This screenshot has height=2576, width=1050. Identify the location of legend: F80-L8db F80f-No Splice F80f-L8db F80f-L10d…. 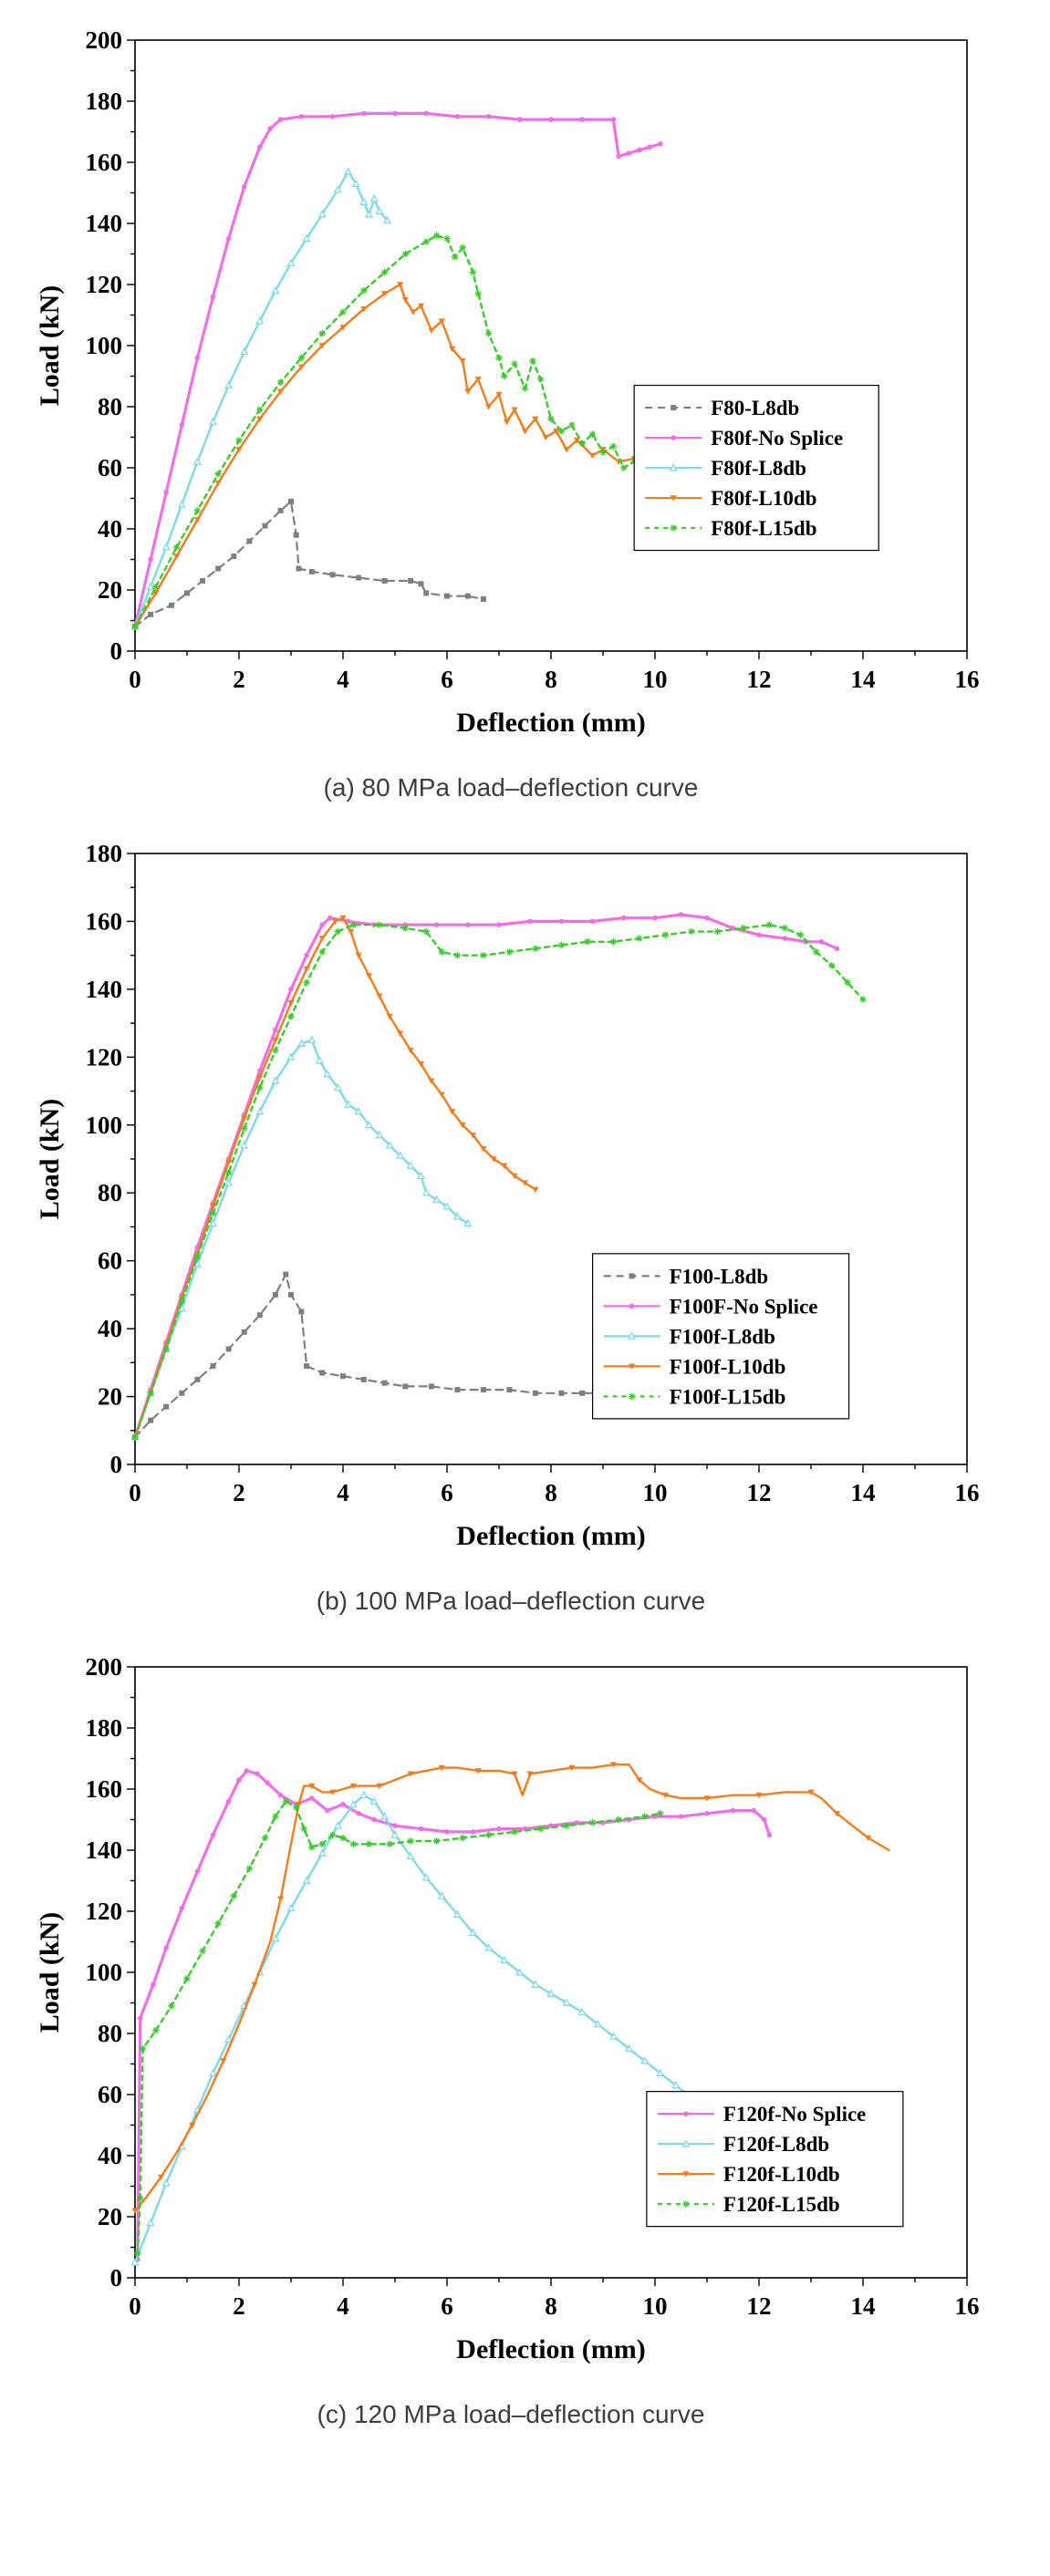
(756, 468).